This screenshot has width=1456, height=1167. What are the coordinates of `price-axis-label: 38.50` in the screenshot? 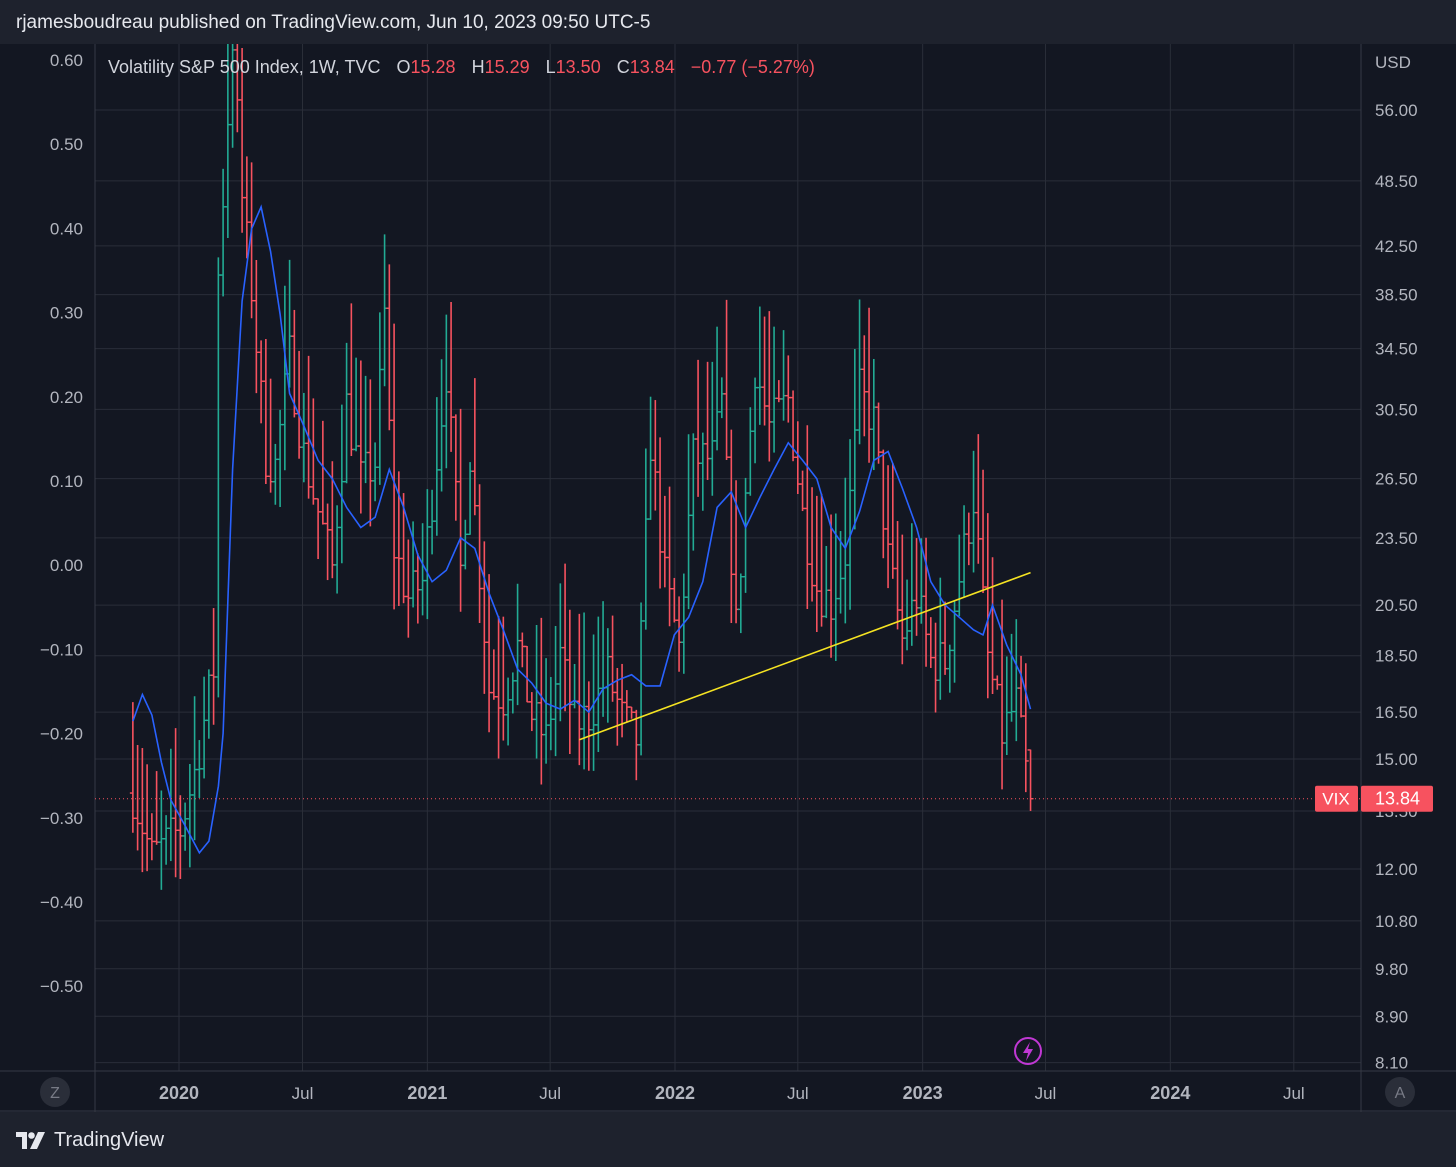 It's located at (1396, 295).